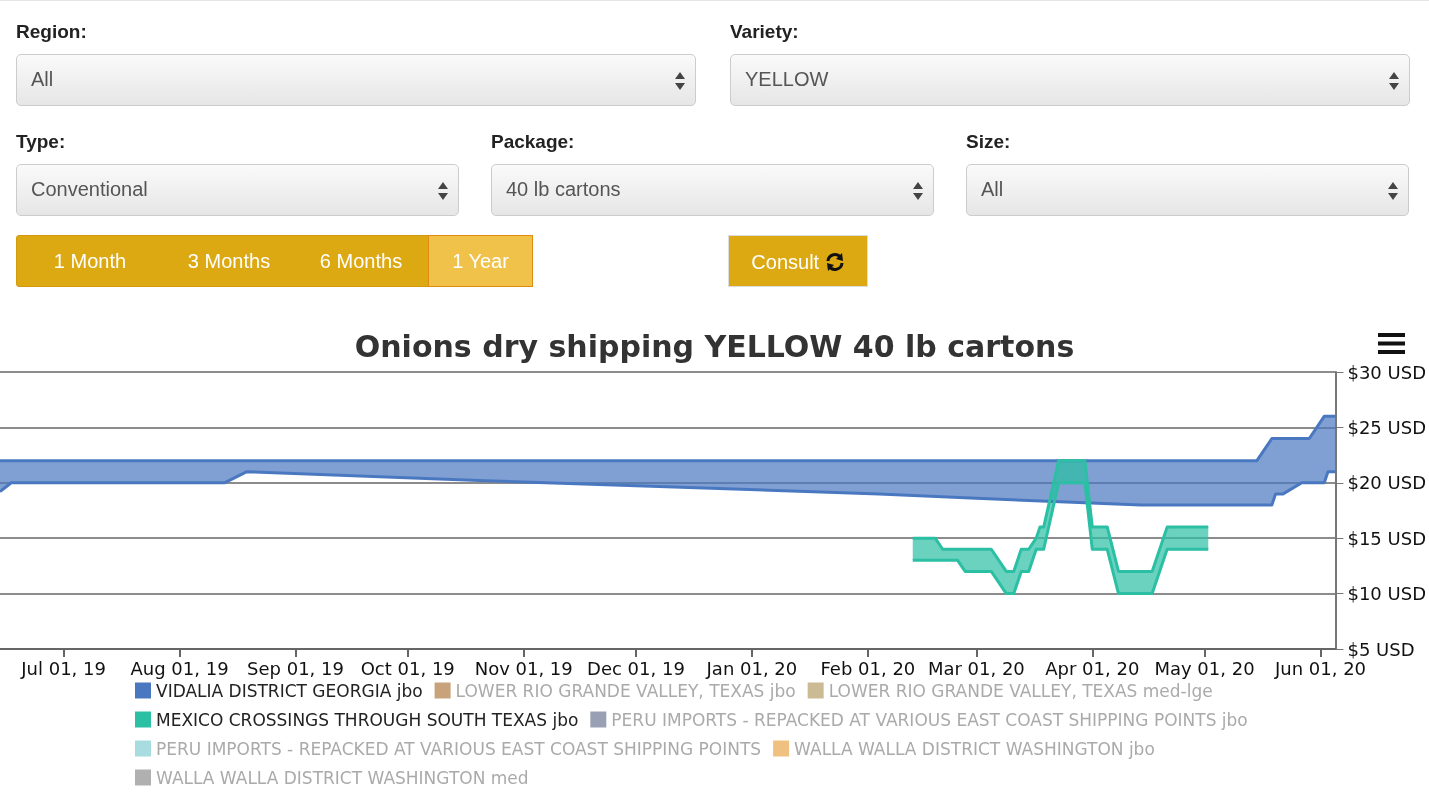 The width and height of the screenshot is (1429, 805). Describe the element at coordinates (988, 142) in the screenshot. I see `text: Size:` at that location.